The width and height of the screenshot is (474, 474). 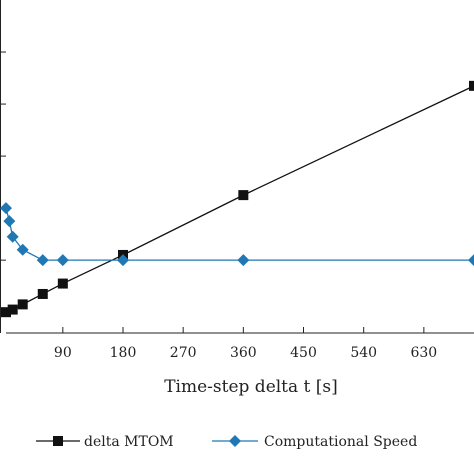 I want to click on x-axis-label: Time-step delta t [s], so click(x=251, y=387).